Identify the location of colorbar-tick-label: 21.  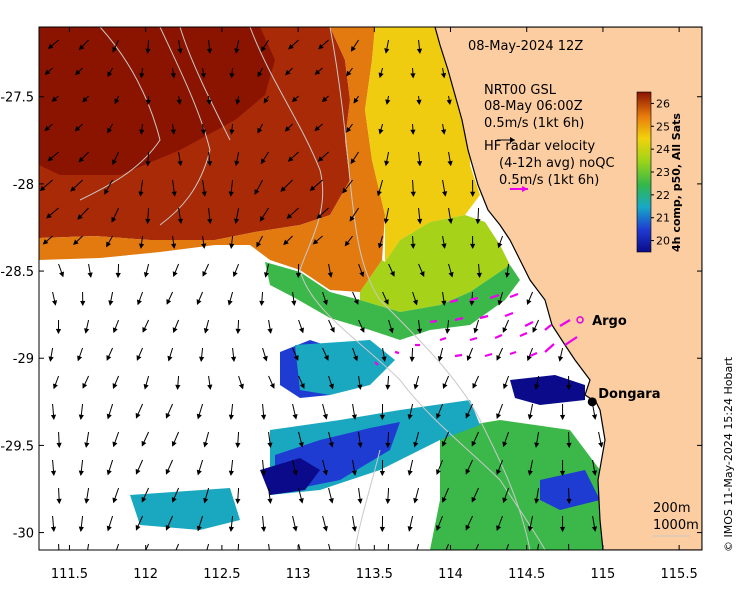
(663, 218).